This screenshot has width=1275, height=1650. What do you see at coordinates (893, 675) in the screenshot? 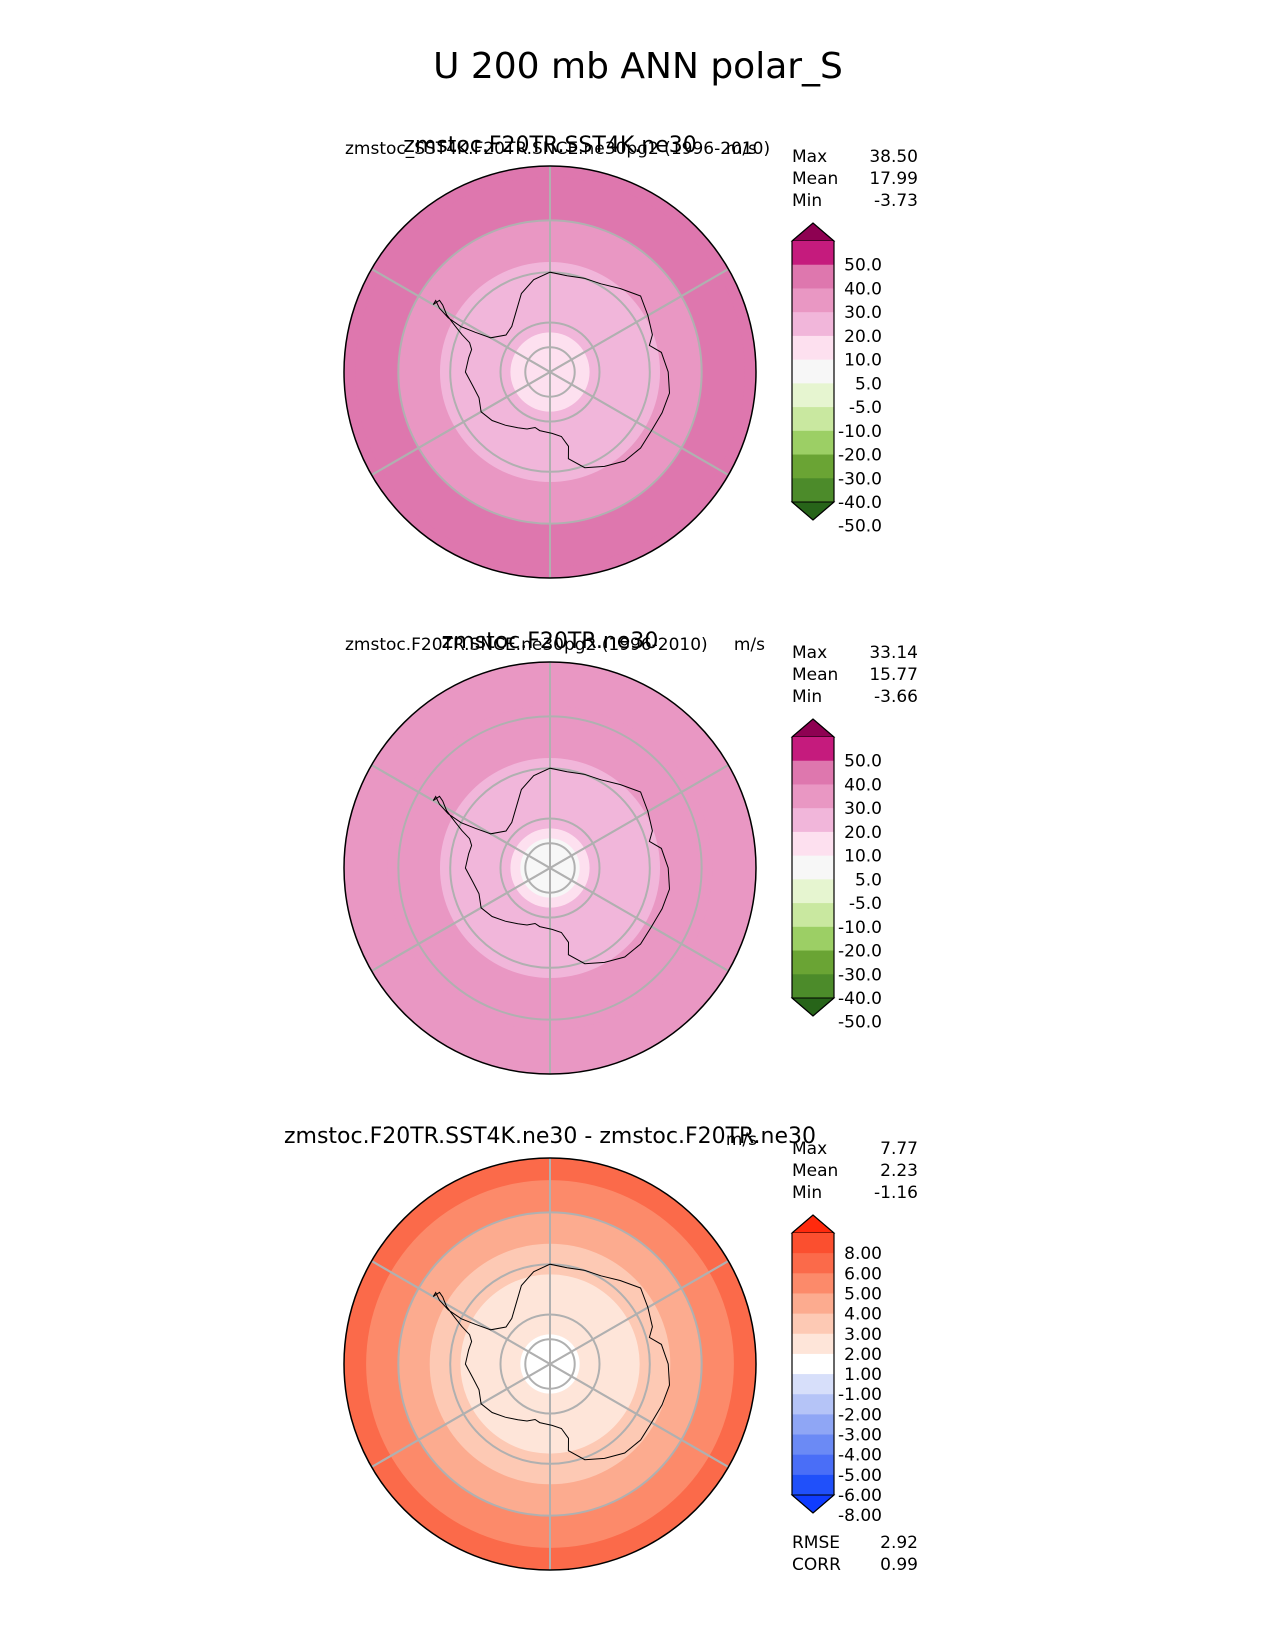
I see `stat-mean-value: 15.77` at bounding box center [893, 675].